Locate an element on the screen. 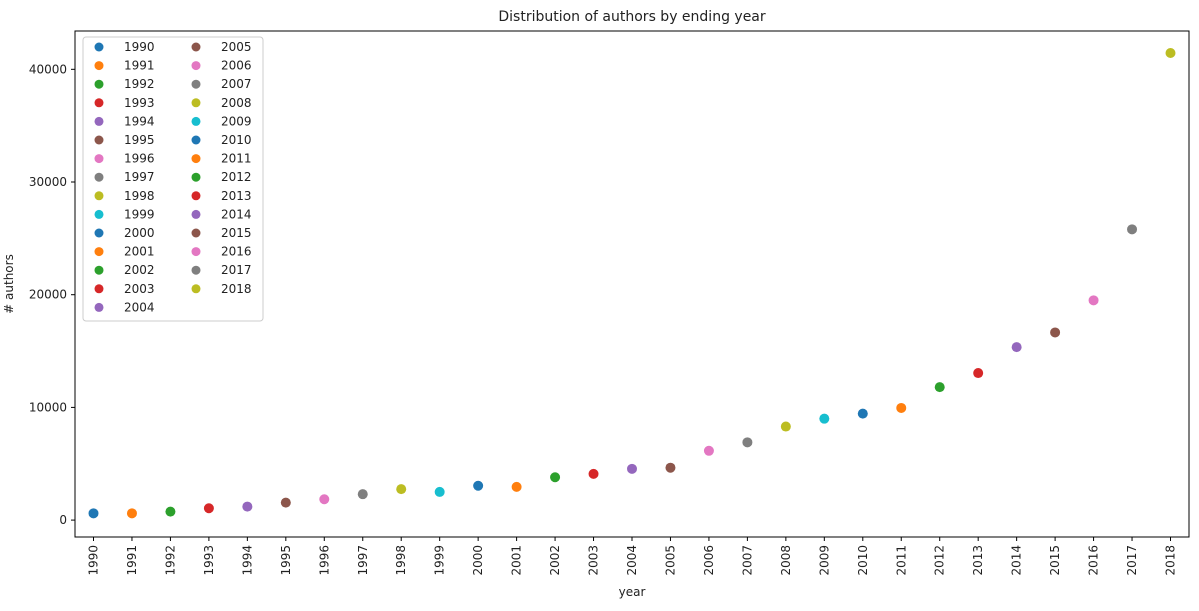  x-tick-label: 2011 is located at coordinates (901, 560).